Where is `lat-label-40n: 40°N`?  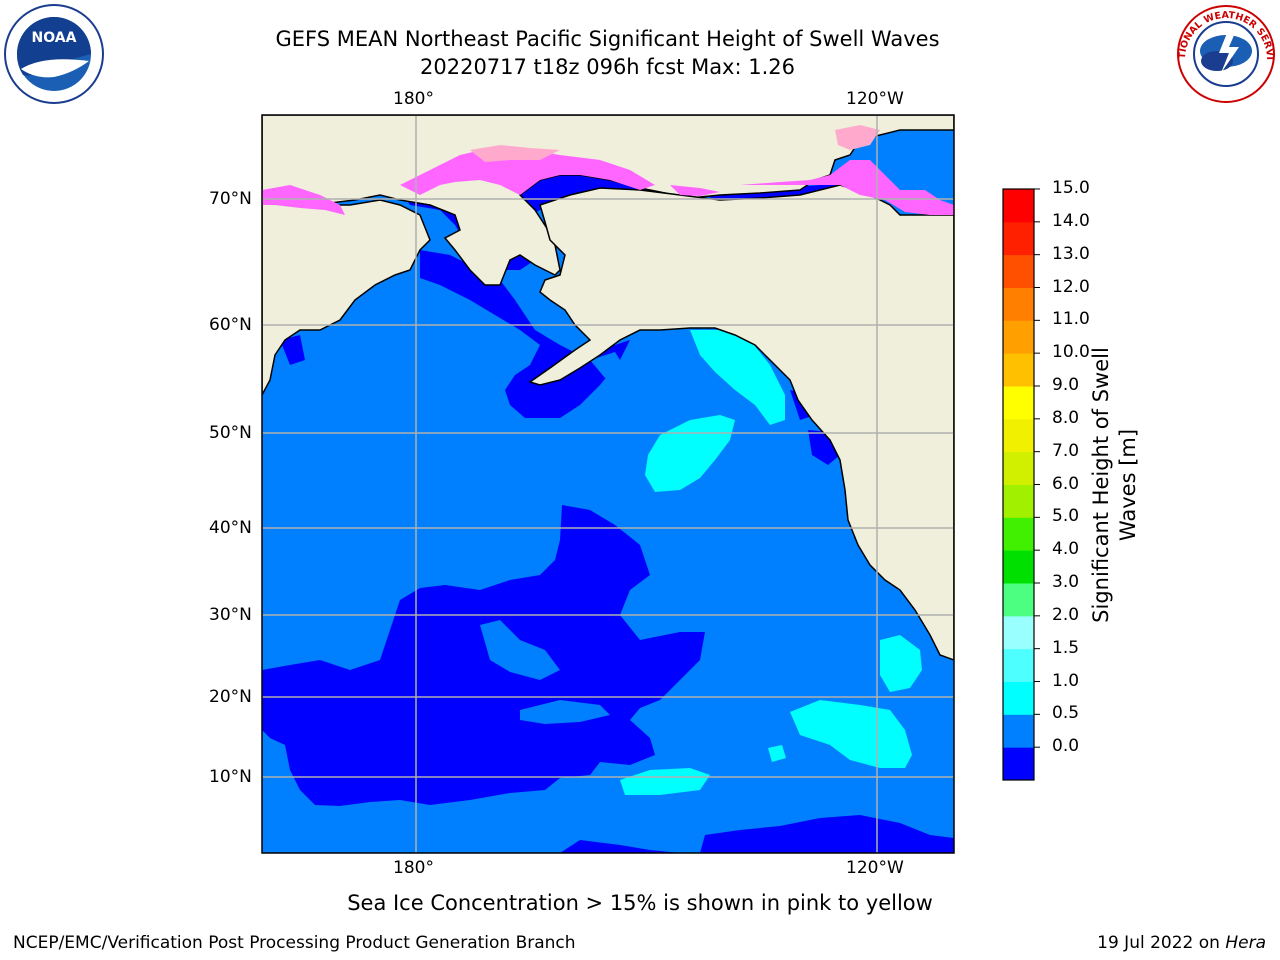 lat-label-40n: 40°N is located at coordinates (230, 528).